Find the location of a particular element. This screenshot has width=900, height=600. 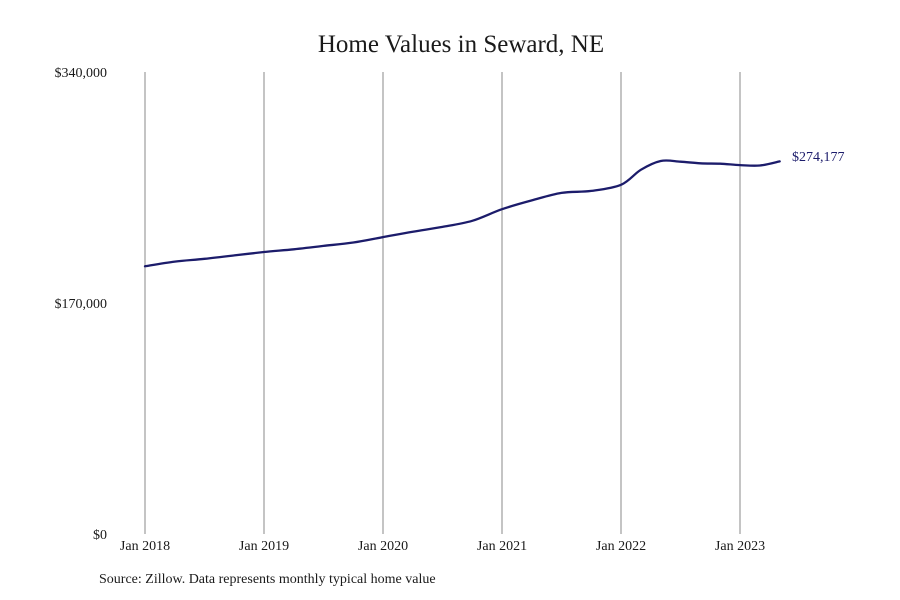

end-value-label: $274,177 is located at coordinates (818, 157).